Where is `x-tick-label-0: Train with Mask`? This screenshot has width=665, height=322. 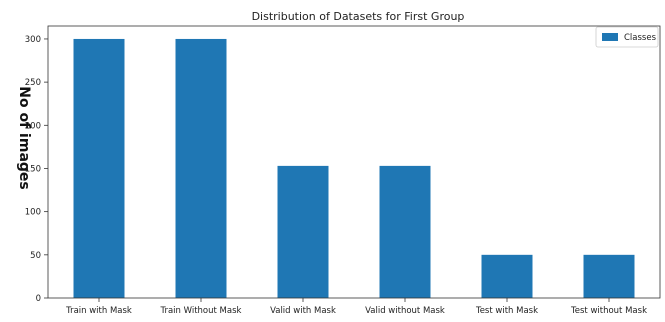
x-tick-label-0: Train with Mask is located at coordinates (98, 311).